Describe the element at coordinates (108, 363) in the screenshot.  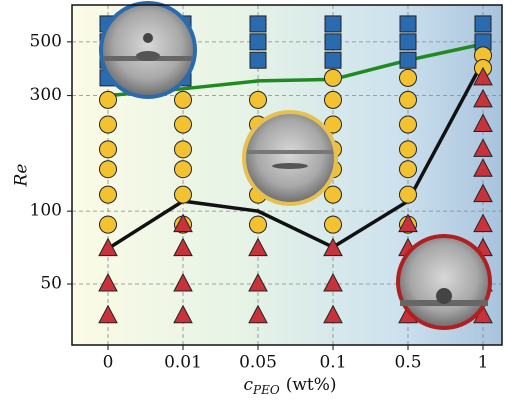
I see `x-tick-label: 0` at that location.